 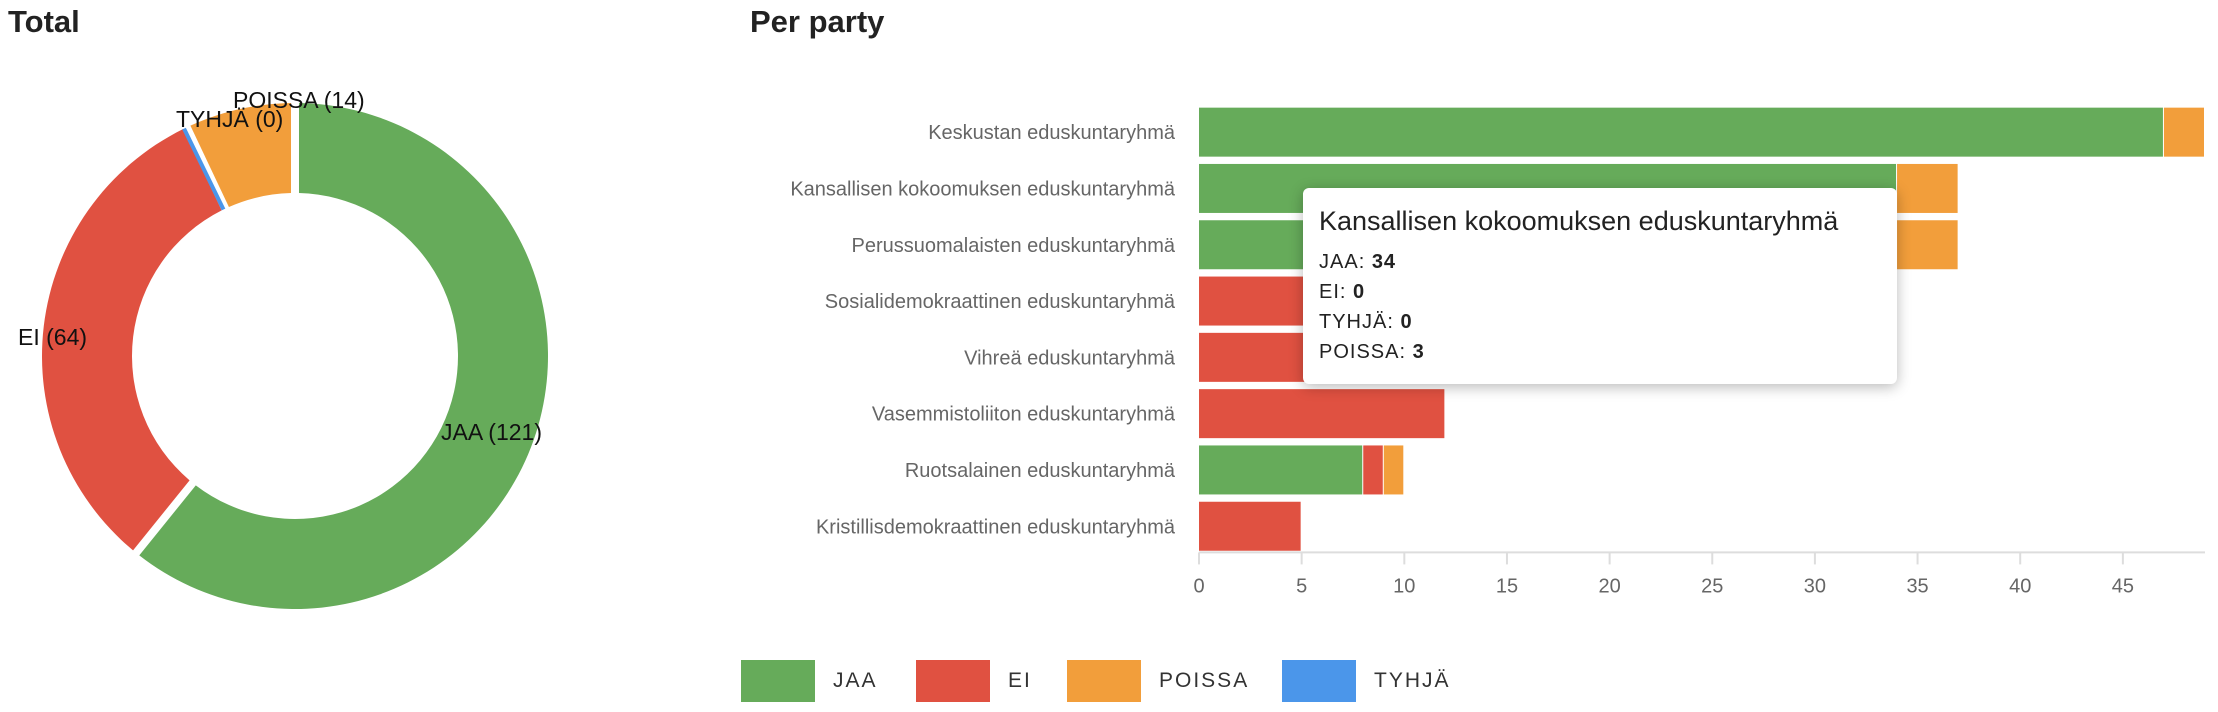 What do you see at coordinates (2123, 586) in the screenshot?
I see `x-tick-label: 45` at bounding box center [2123, 586].